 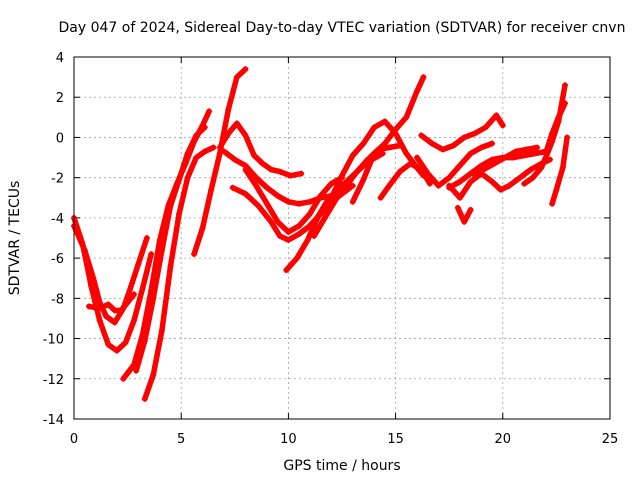 I want to click on series-s15, so click(x=388, y=139).